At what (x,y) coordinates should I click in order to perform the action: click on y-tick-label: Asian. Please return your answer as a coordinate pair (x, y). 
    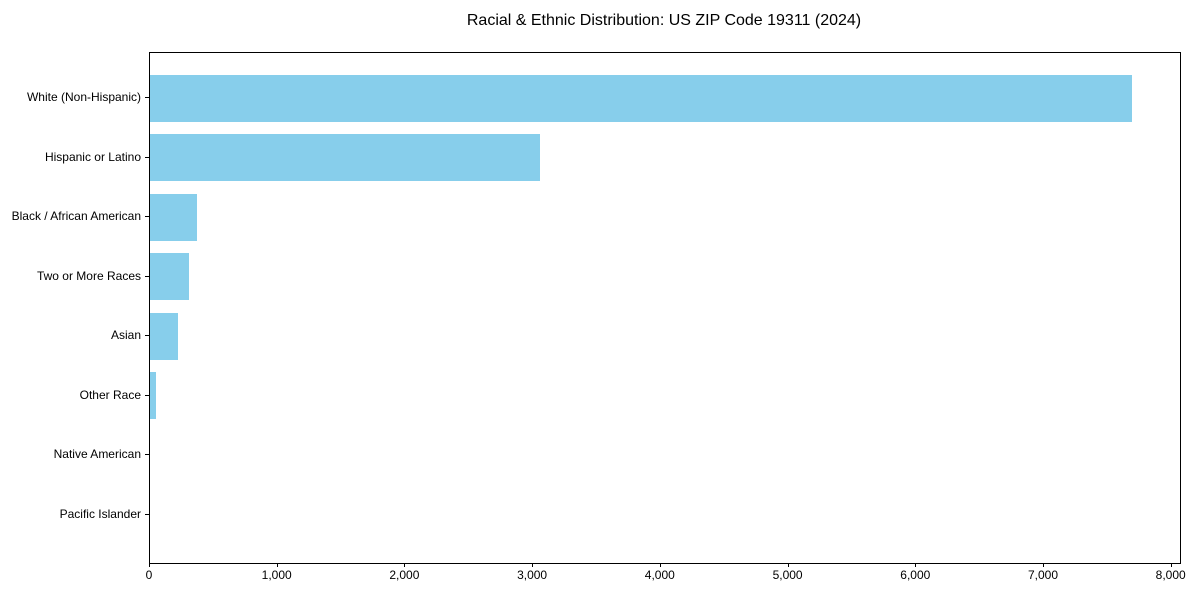
    Looking at the image, I should click on (125, 335).